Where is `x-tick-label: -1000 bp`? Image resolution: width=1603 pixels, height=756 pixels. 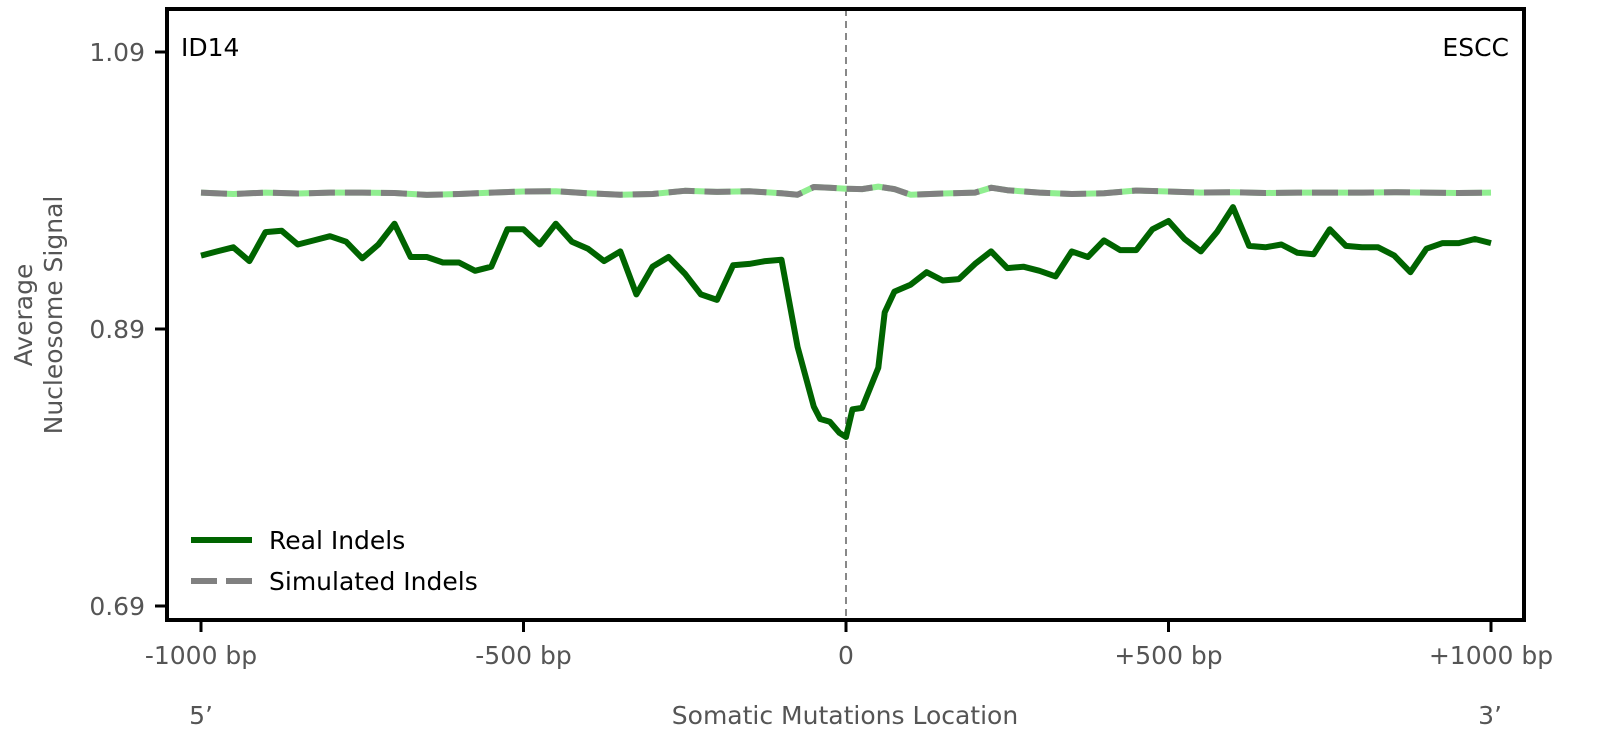
x-tick-label: -1000 bp is located at coordinates (201, 655).